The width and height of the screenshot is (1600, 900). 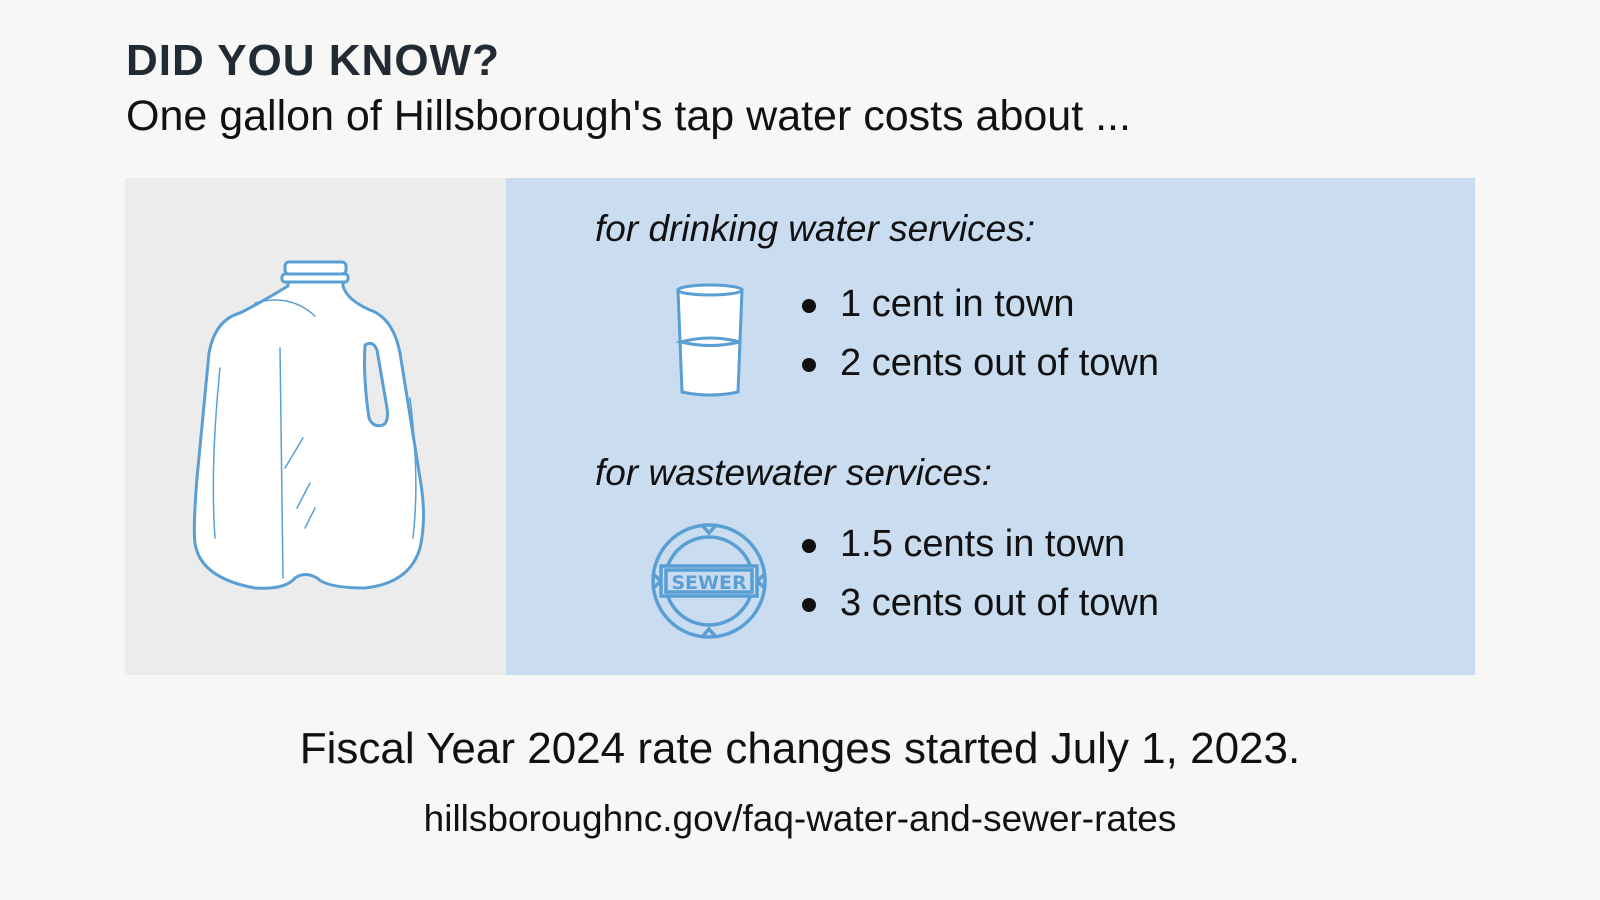 I want to click on title: DID YOU KNOW?, so click(x=313, y=60).